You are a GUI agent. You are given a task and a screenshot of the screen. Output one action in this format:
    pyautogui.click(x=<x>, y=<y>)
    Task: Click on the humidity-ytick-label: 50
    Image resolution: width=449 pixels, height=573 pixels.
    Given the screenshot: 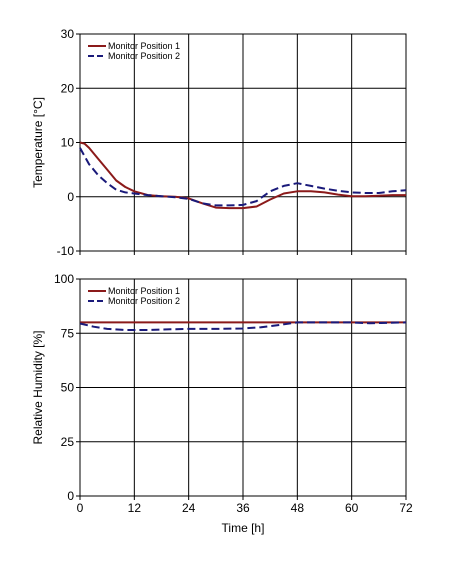 What is the action you would take?
    pyautogui.click(x=68, y=388)
    